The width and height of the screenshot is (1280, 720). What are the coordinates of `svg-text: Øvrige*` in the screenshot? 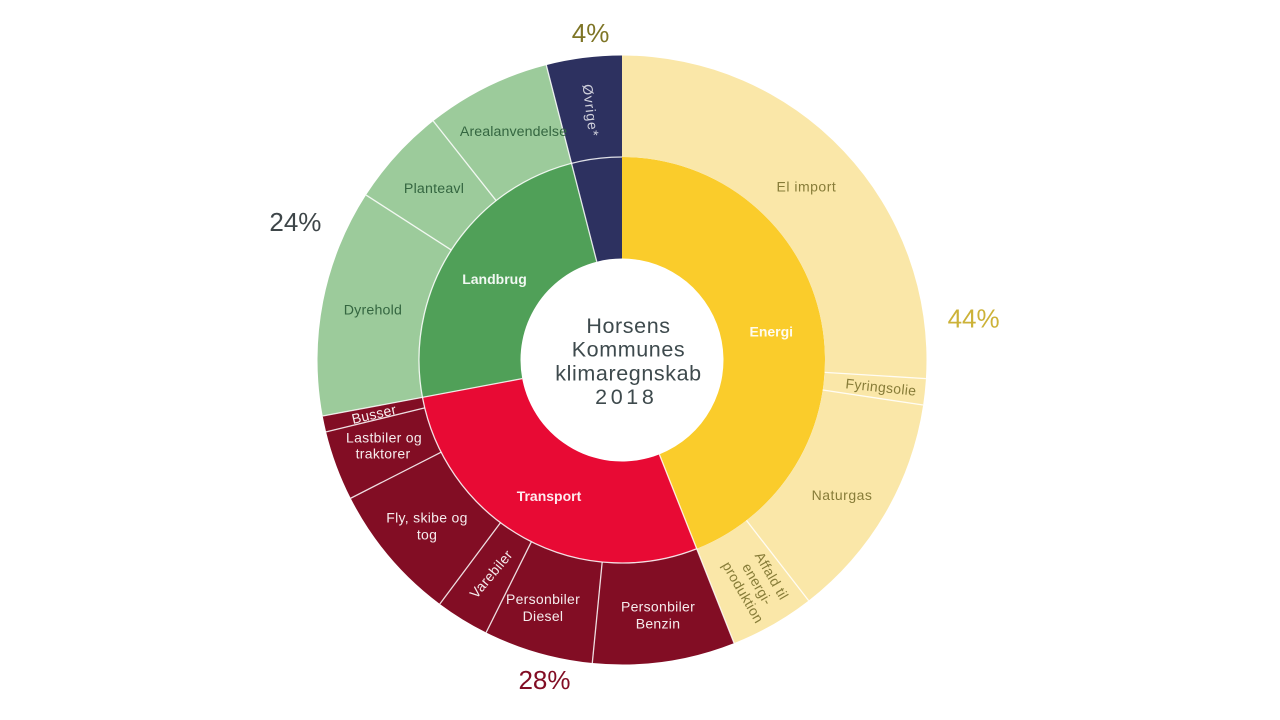 It's located at (591, 110).